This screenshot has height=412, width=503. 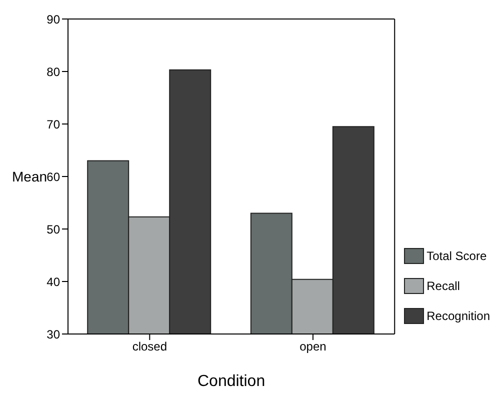 I want to click on y-tick-label: 30, so click(x=53, y=334).